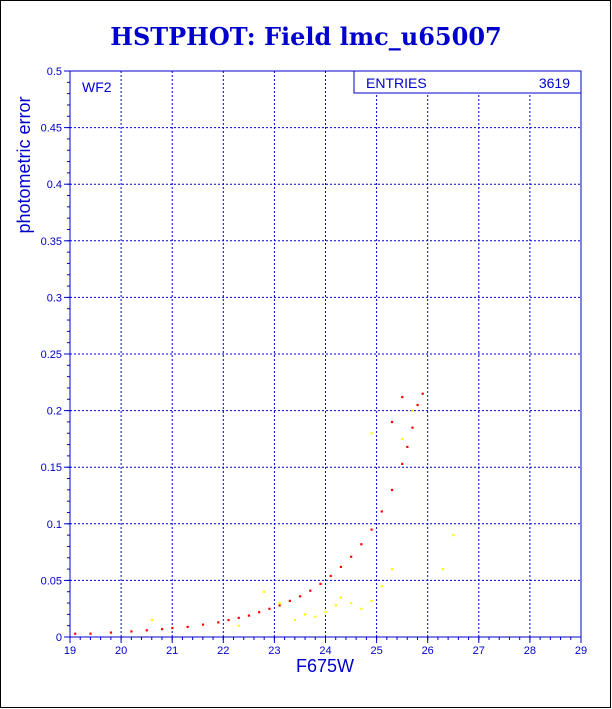 This screenshot has width=612, height=709. Describe the element at coordinates (51, 242) in the screenshot. I see `y-tick-label: 0.35` at that location.